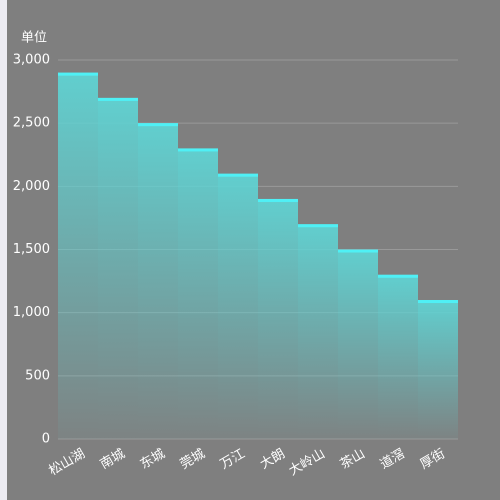 The image size is (500, 500). Describe the element at coordinates (37, 375) in the screenshot. I see `y-tick-label: 500` at that location.